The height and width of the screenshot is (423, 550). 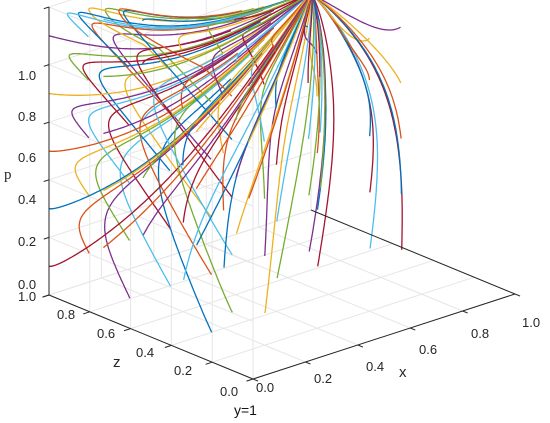 What do you see at coordinates (375, 366) in the screenshot?
I see `x-tick-label: 0.4` at bounding box center [375, 366].